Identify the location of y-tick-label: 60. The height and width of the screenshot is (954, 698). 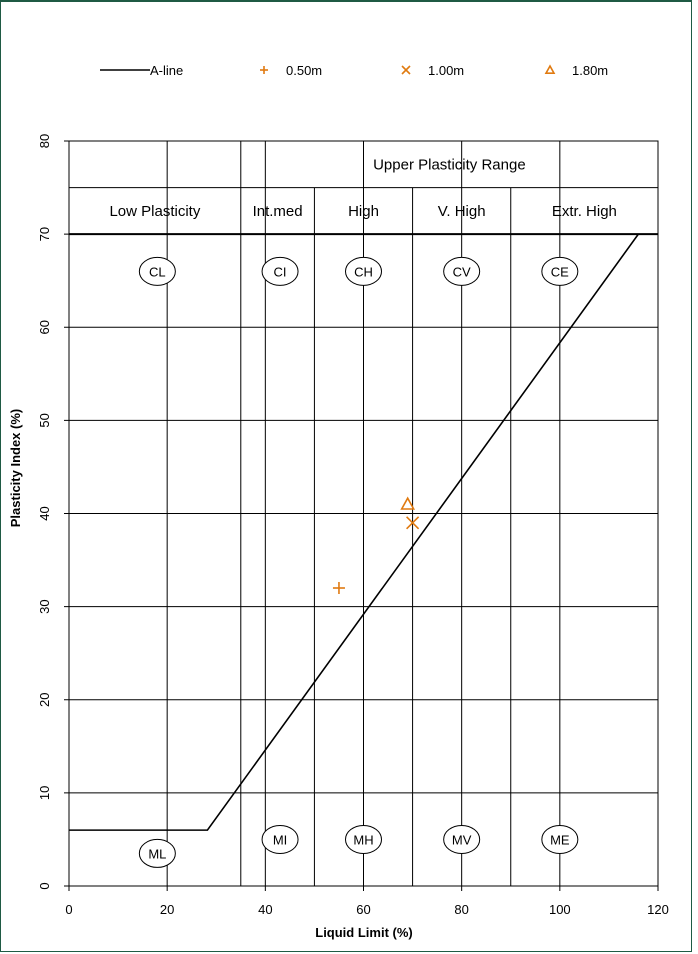
(44, 327).